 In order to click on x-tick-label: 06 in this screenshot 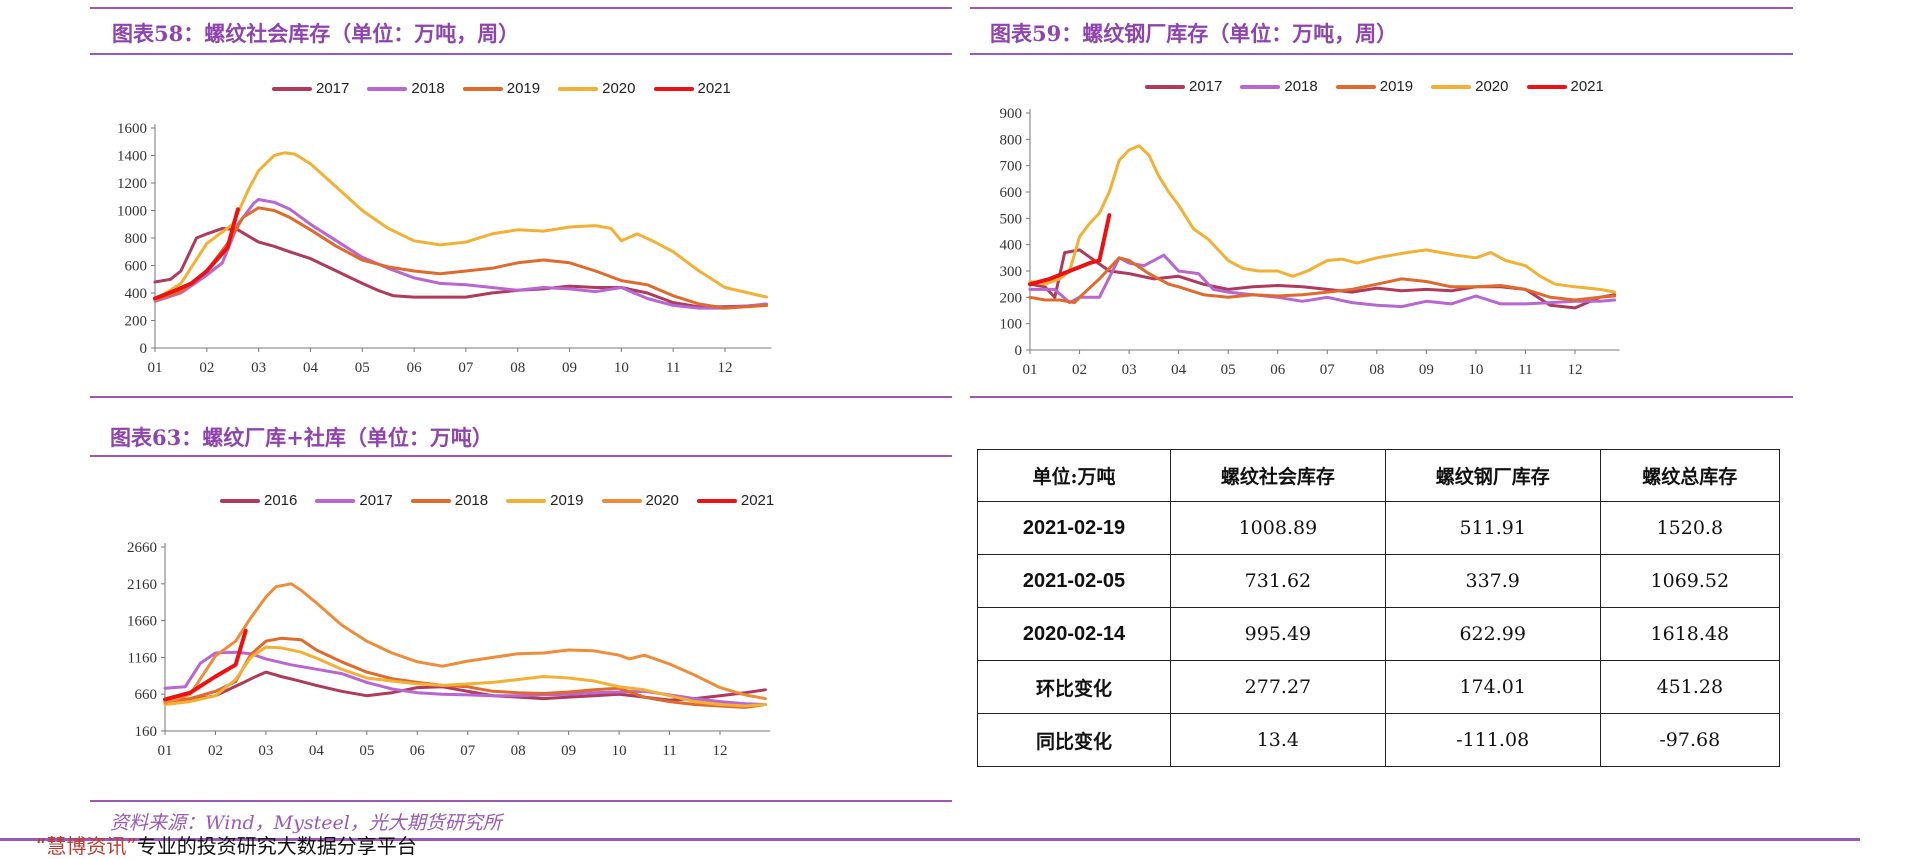, I will do `click(1278, 370)`.